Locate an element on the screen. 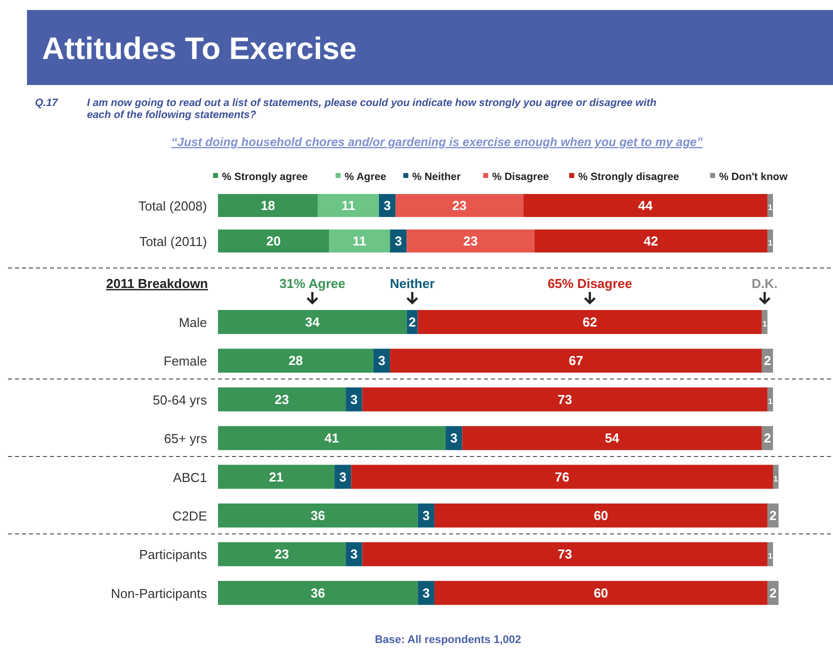 The width and height of the screenshot is (833, 649). series-label: 65% Disagree is located at coordinates (590, 283).